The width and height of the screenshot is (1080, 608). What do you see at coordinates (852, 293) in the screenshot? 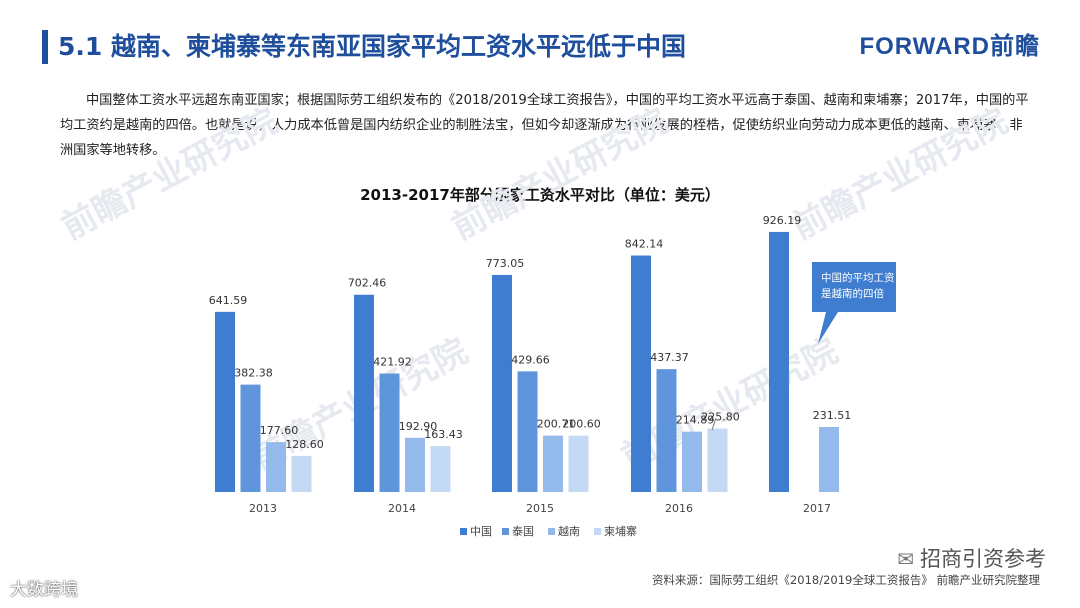
I see `annotation-text-line2: 是越南的四倍` at bounding box center [852, 293].